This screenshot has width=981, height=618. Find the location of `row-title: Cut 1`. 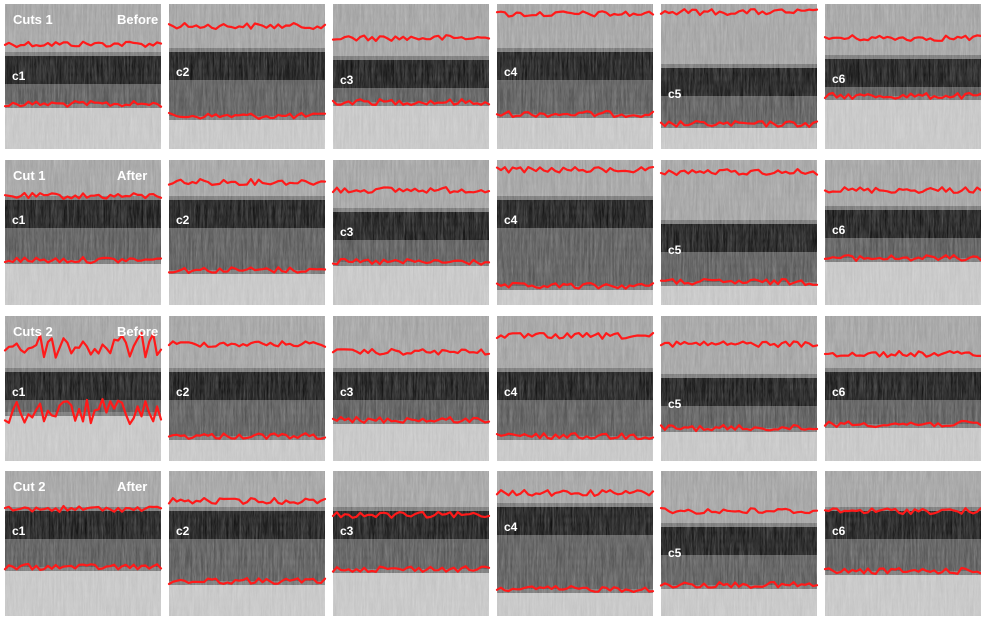

row-title: Cut 1 is located at coordinates (29, 175).